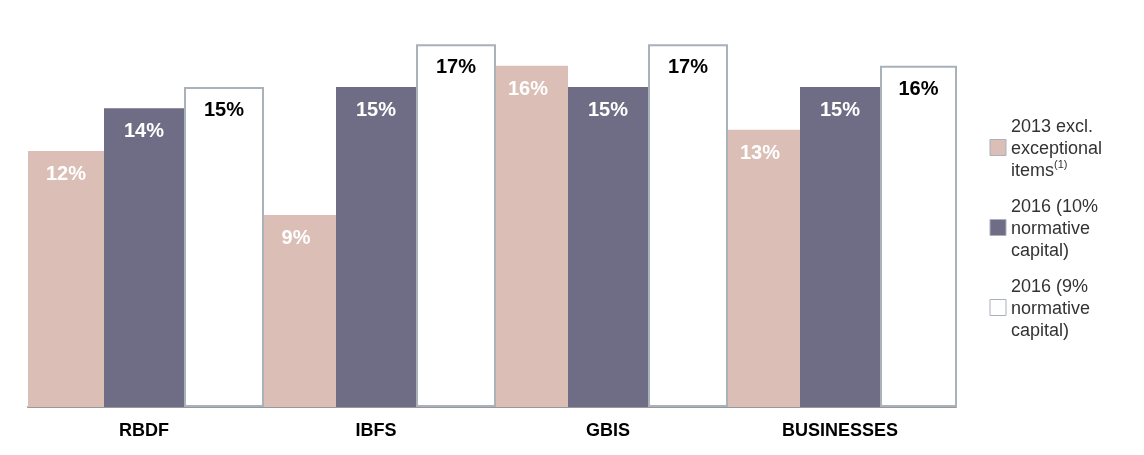 This screenshot has height=455, width=1144. Describe the element at coordinates (144, 130) in the screenshot. I see `data-label: 14%` at that location.